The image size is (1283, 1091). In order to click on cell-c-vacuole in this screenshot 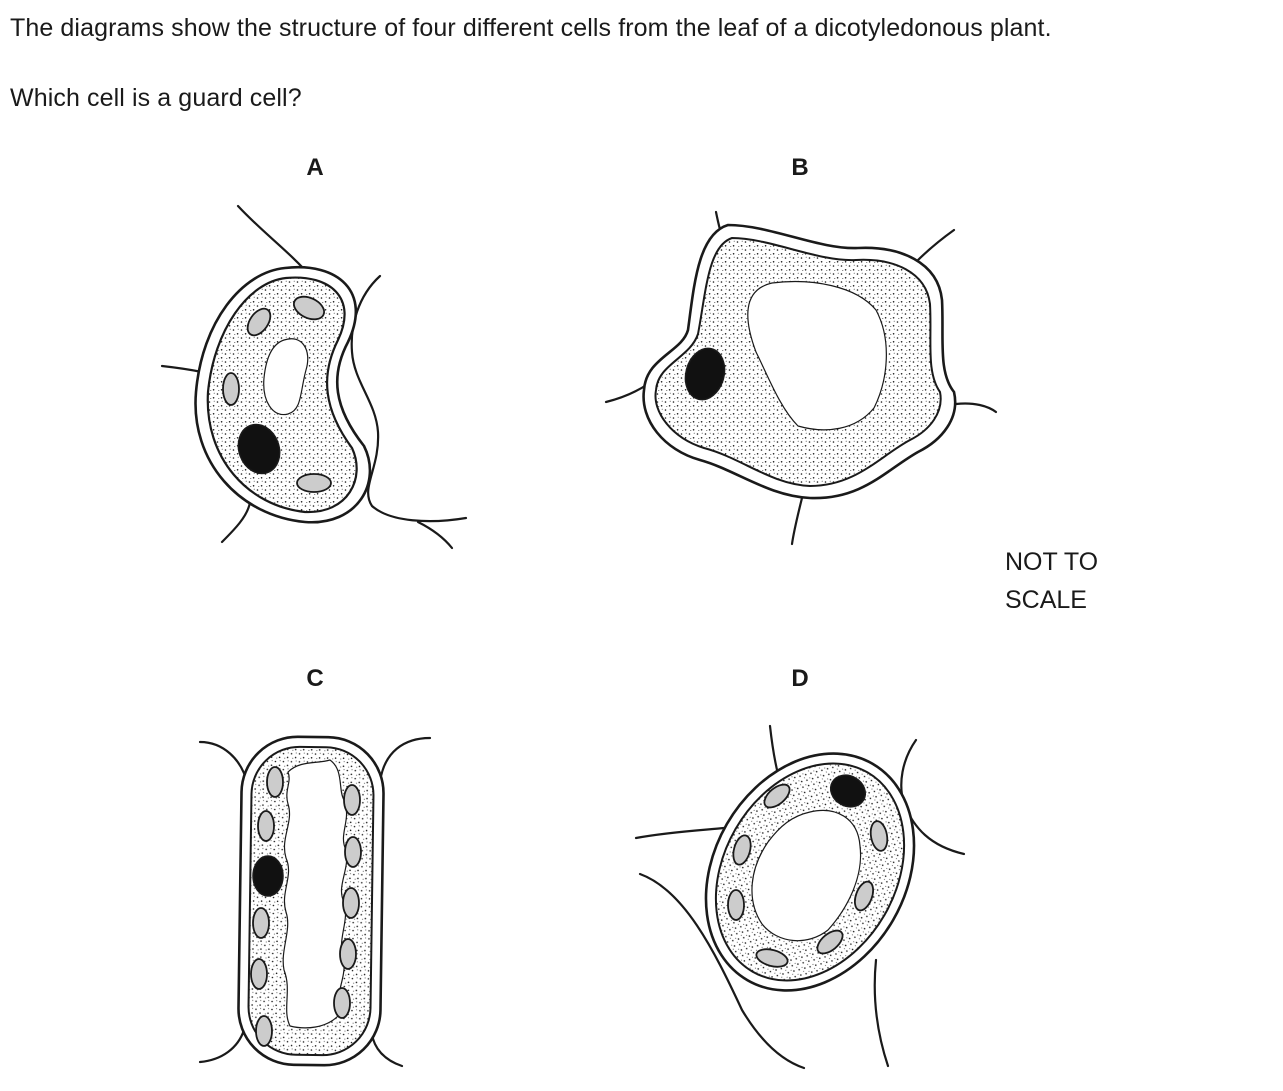, I will do `click(315, 894)`.